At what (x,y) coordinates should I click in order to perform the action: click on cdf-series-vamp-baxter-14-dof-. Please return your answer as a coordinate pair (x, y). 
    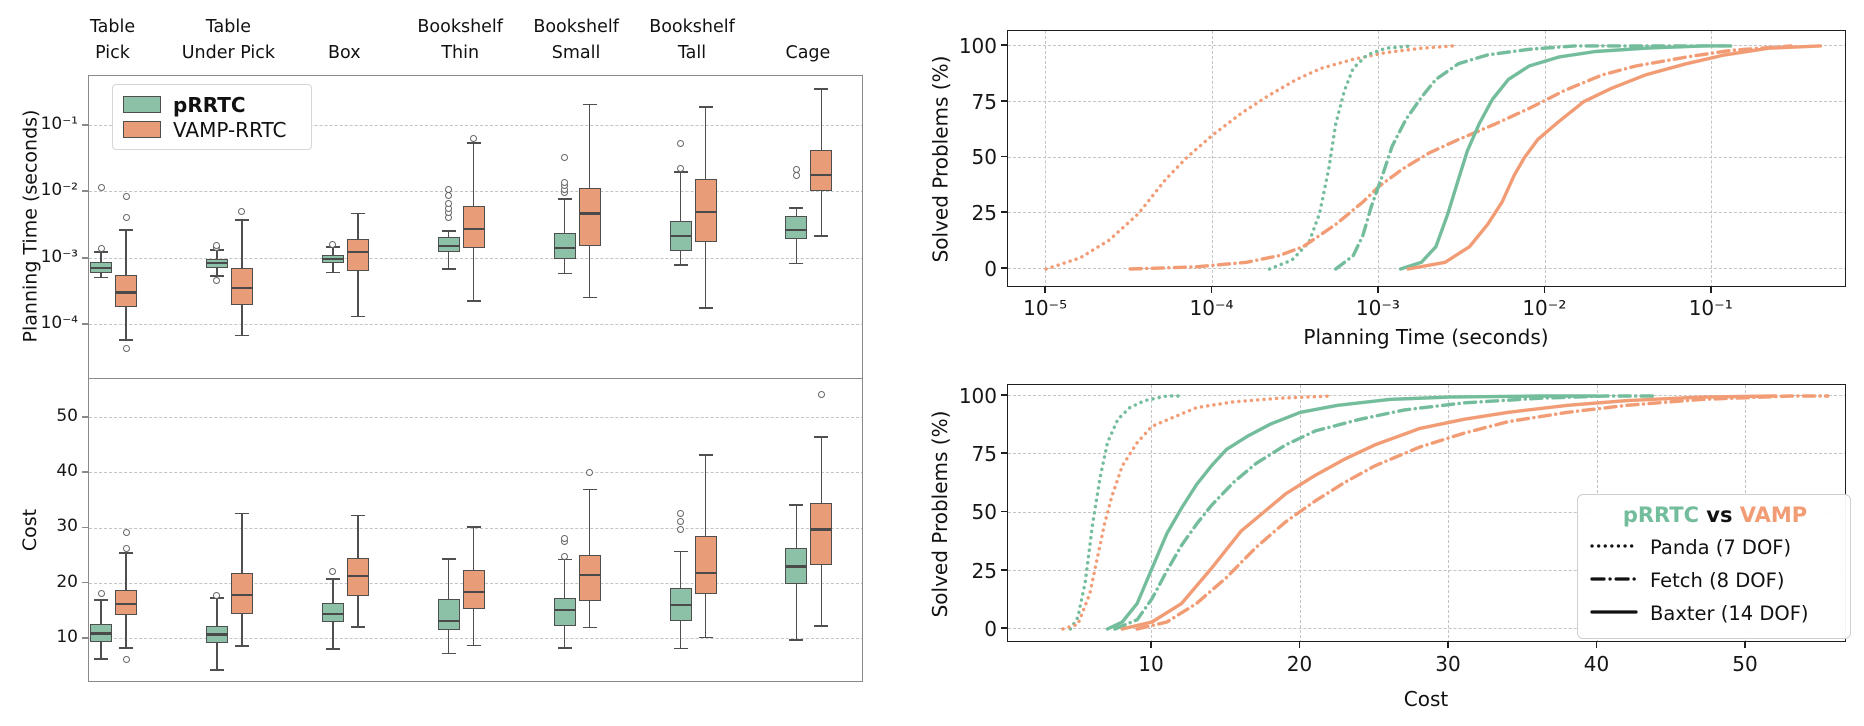
    Looking at the image, I should click on (1449, 512).